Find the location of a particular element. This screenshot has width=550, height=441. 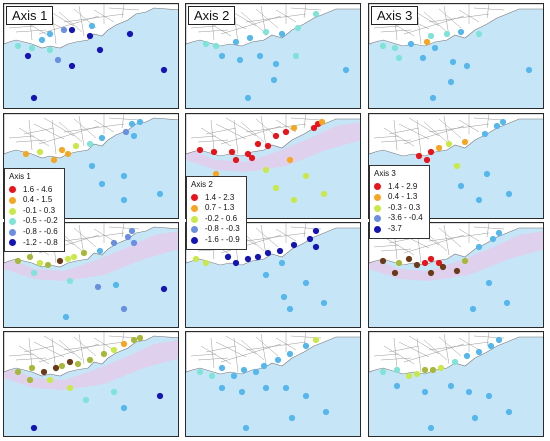

legend-label: -0.5 - -0.2 is located at coordinates (40, 221).